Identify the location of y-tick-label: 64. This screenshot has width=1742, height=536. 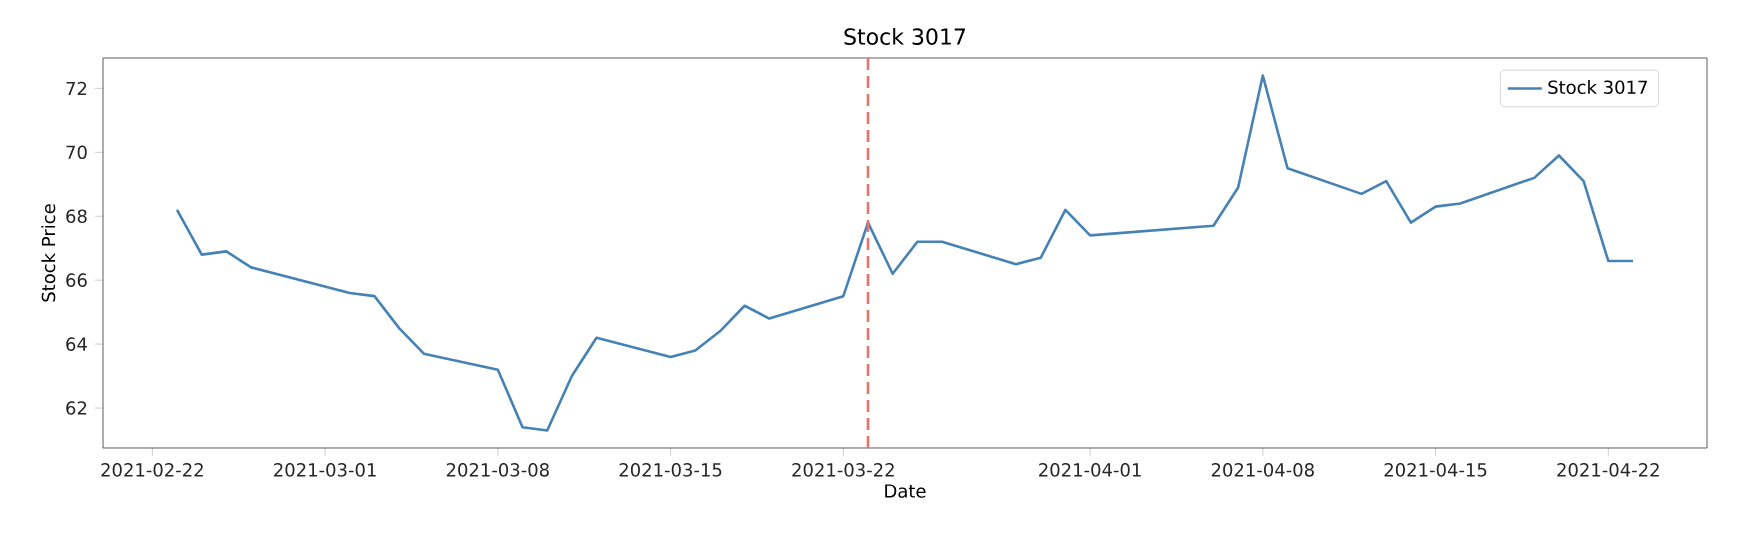
(76, 344).